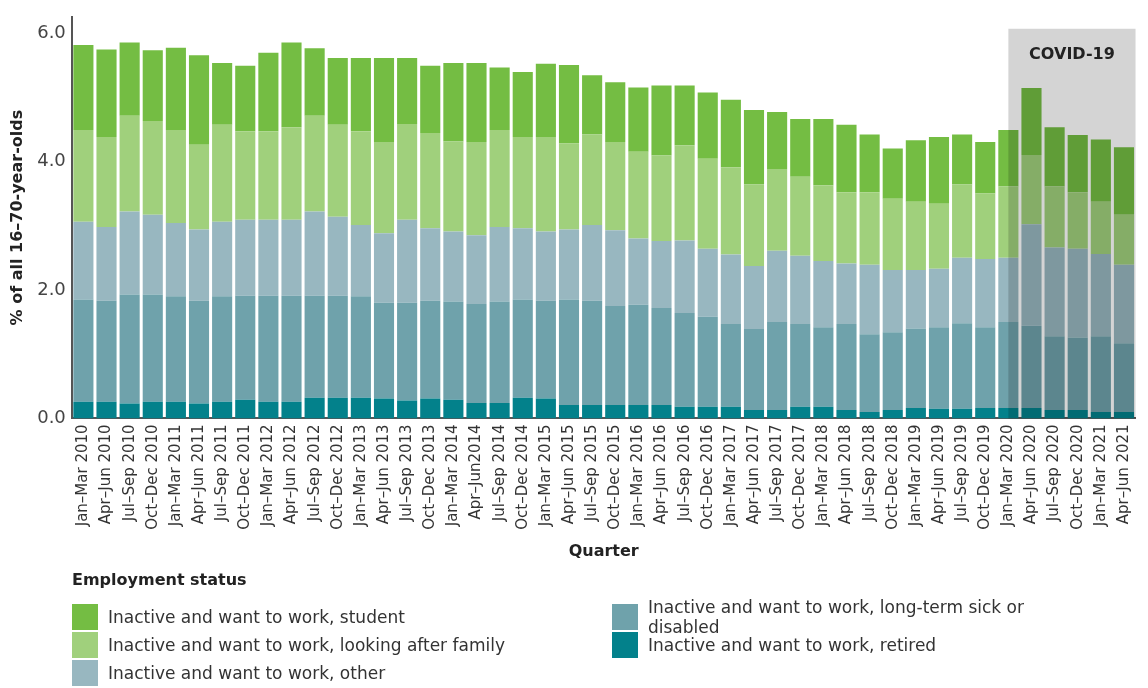 The width and height of the screenshot is (1148, 688). What do you see at coordinates (452, 476) in the screenshot?
I see `x-tick-label: Jan–Mar 2014` at bounding box center [452, 476].